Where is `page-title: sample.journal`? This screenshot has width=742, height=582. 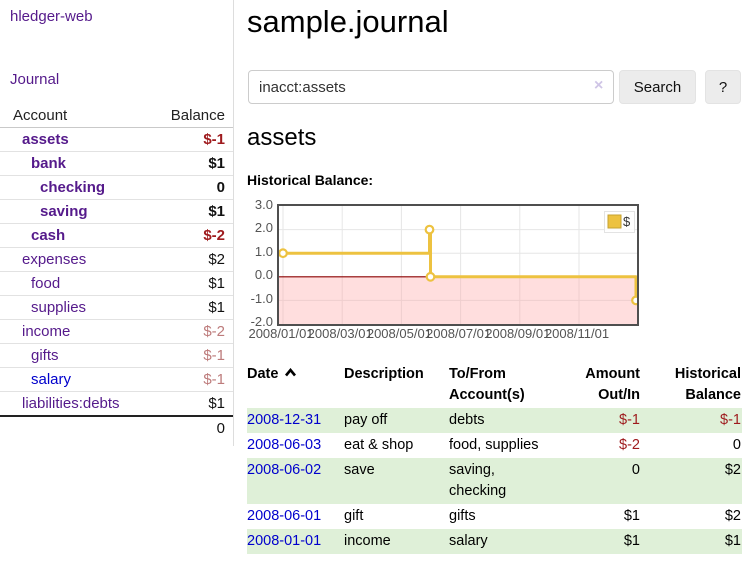 page-title: sample.journal is located at coordinates (348, 21).